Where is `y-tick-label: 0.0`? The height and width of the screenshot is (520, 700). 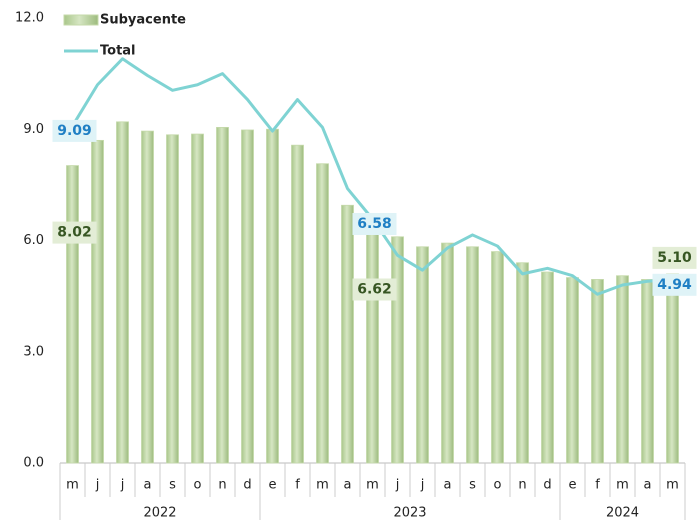 y-tick-label: 0.0 is located at coordinates (33, 463).